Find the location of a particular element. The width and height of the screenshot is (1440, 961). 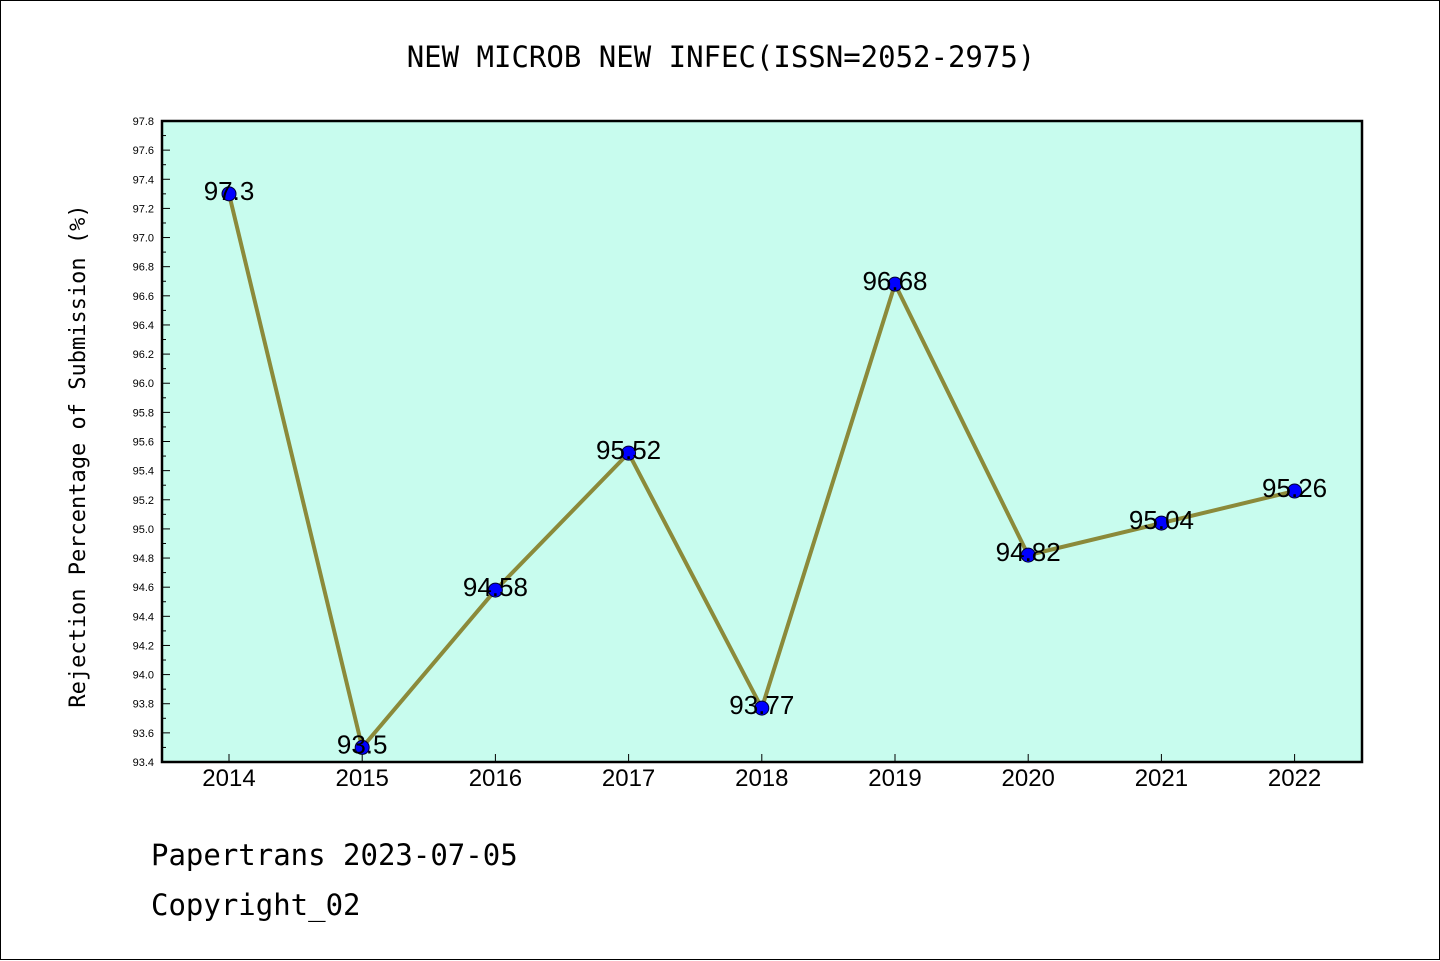

y-tick-label: 97.4 is located at coordinates (143, 180).